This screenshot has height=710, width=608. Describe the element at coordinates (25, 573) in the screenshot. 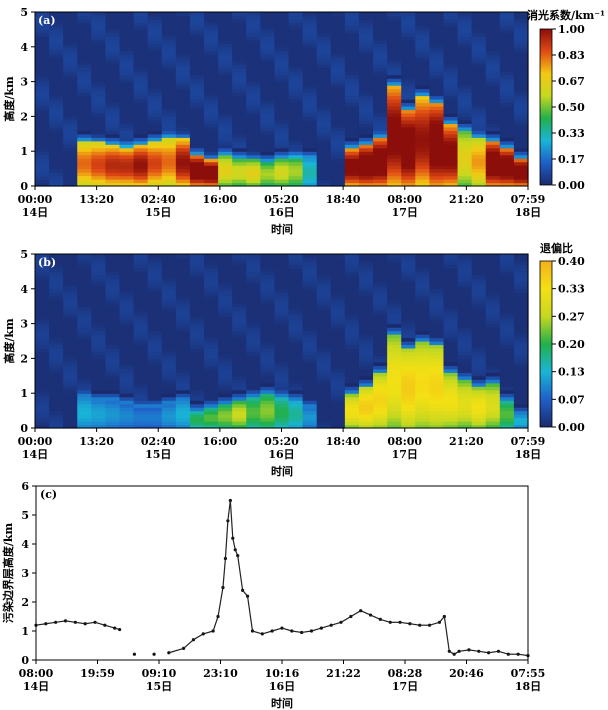

I see `y-tick-label: 3` at that location.